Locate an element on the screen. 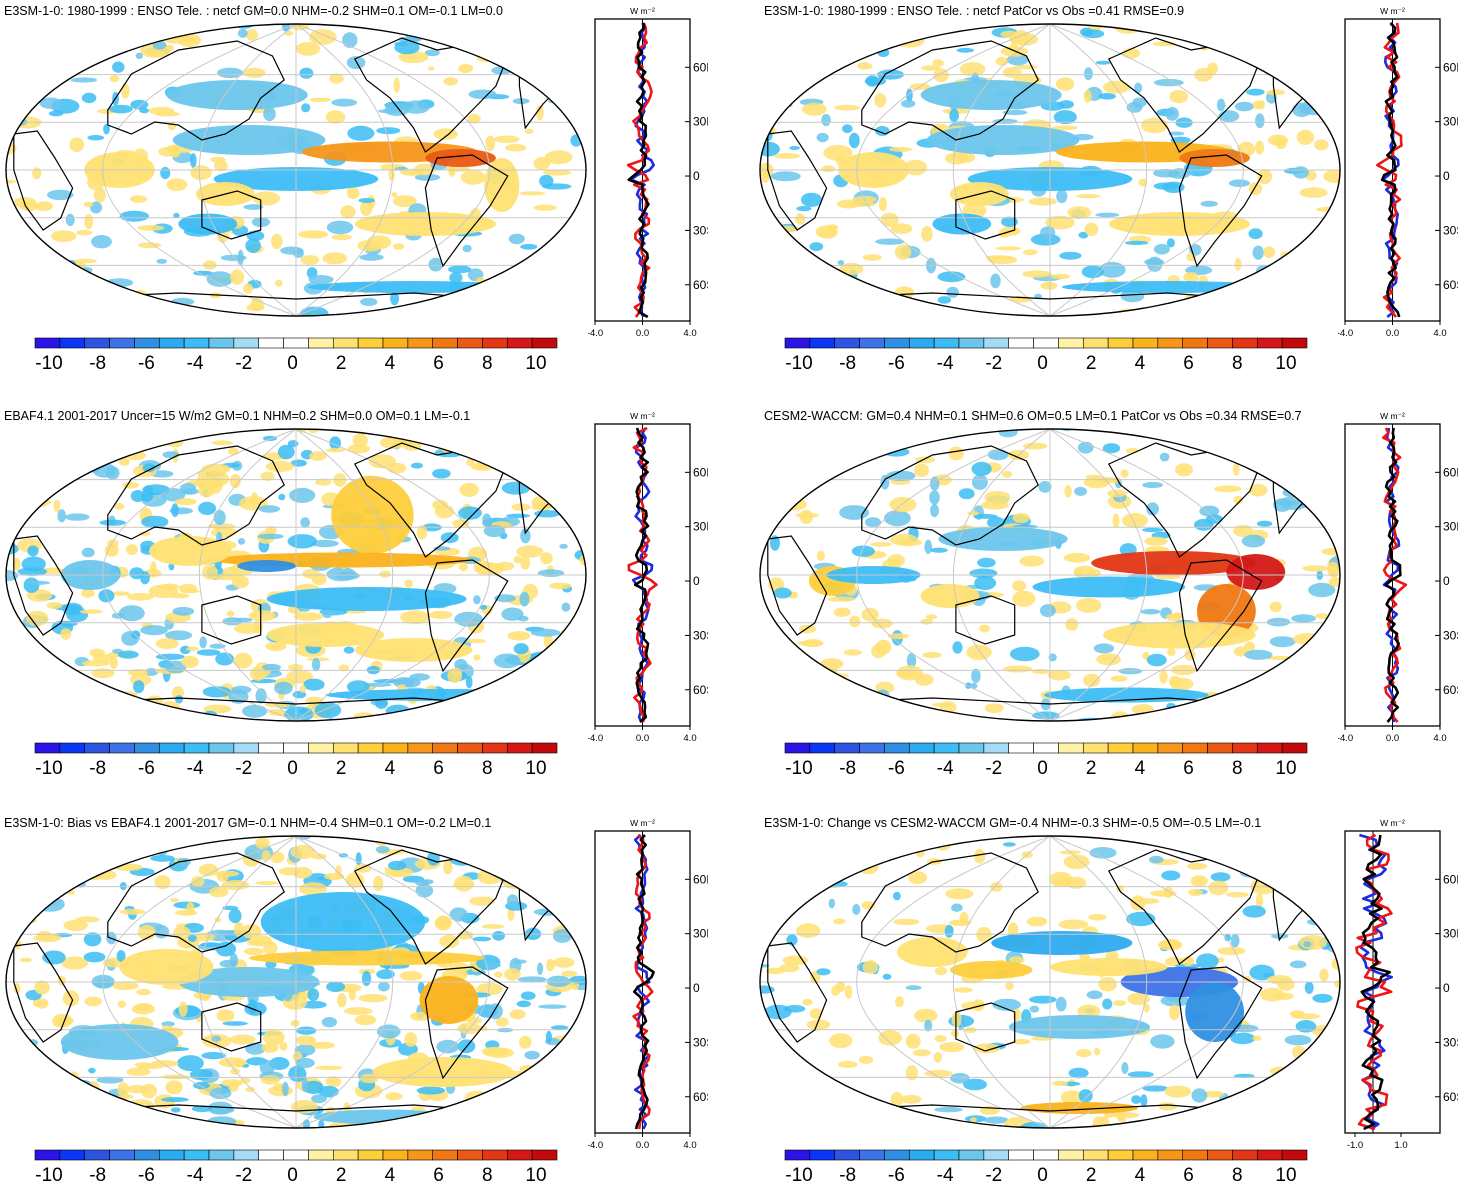 This screenshot has width=1483, height=1188. lat-tick-label: 30N is located at coordinates (1450, 122).